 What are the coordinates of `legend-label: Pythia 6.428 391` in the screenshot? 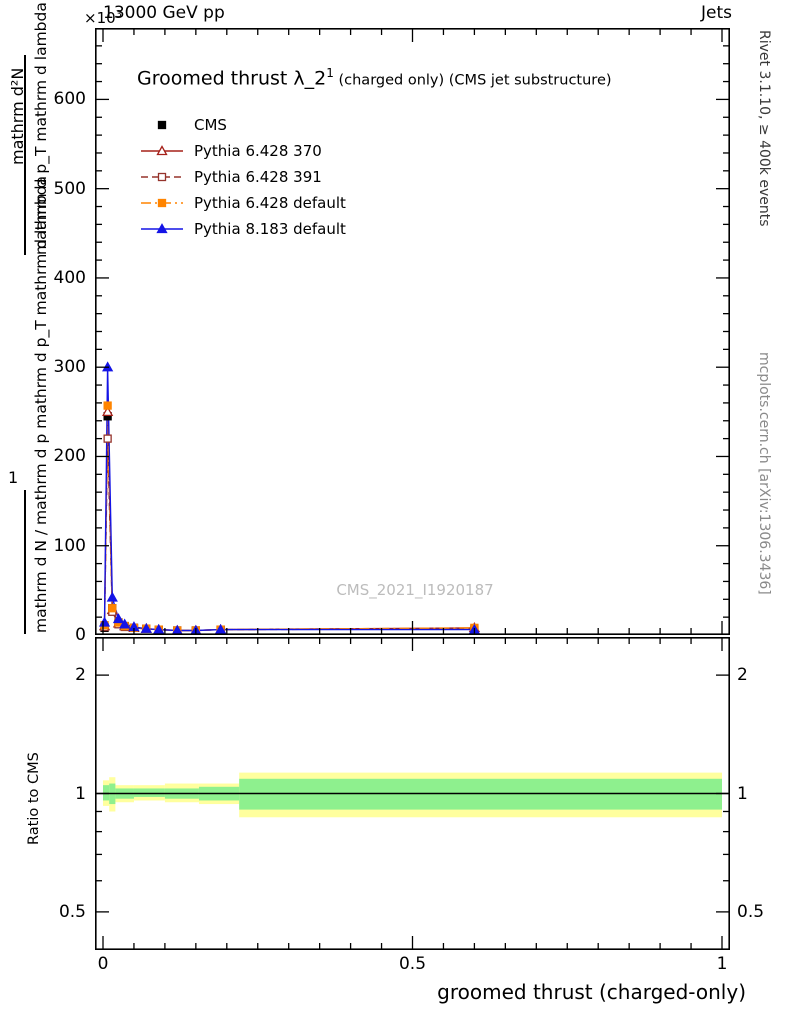 It's located at (258, 177).